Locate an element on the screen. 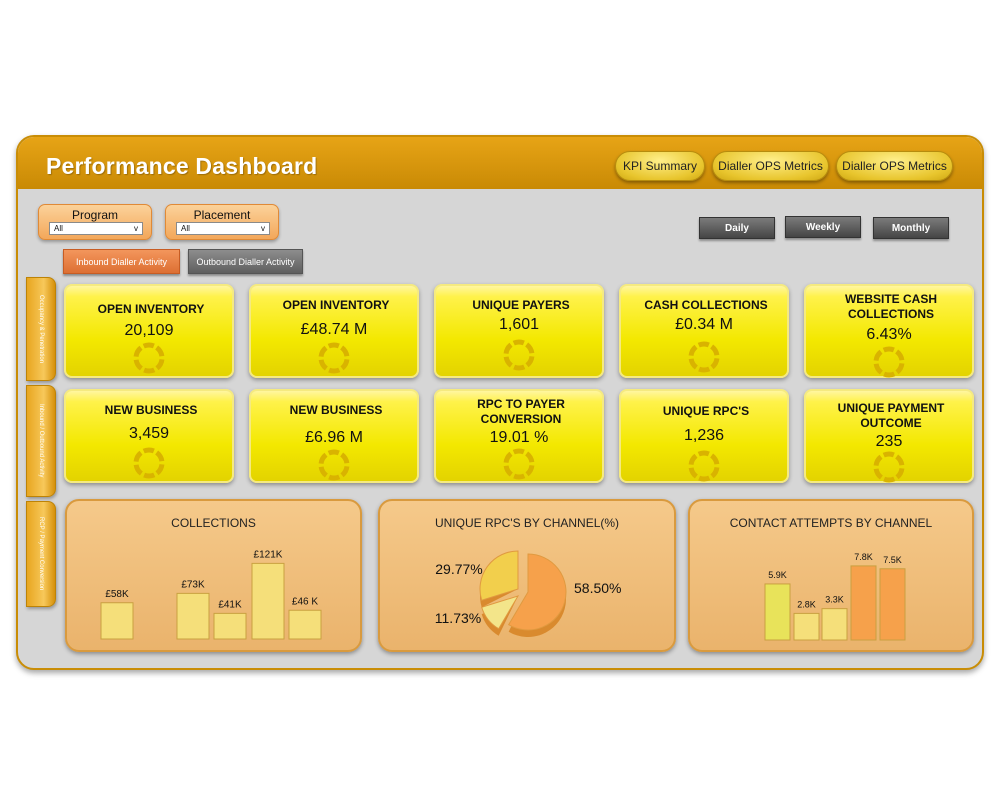 This screenshot has width=1000, height=800. kpi-title: UNIQUE RPC'S is located at coordinates (706, 411).